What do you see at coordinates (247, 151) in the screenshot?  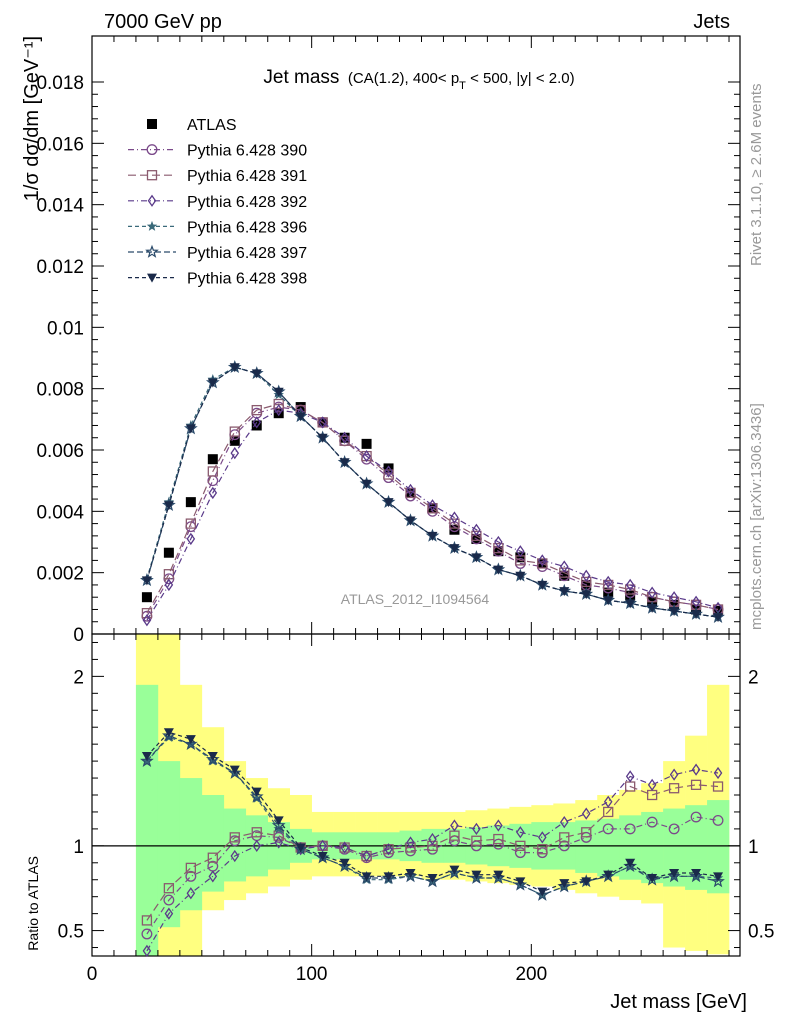 I see `legend-label: Pythia 6.428 390` at bounding box center [247, 151].